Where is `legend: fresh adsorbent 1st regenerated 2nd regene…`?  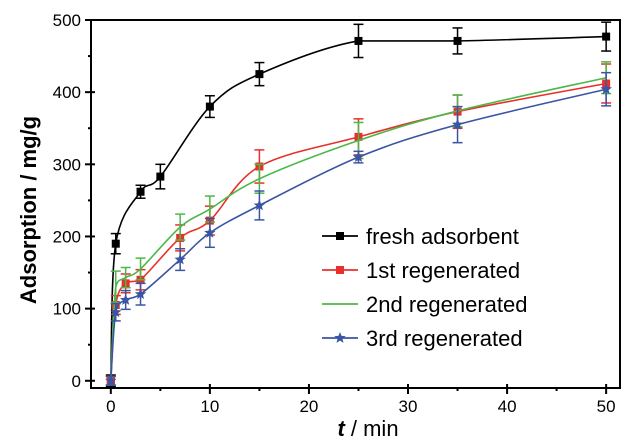
legend: fresh adsorbent 1st regenerated 2nd regene… is located at coordinates (424, 287).